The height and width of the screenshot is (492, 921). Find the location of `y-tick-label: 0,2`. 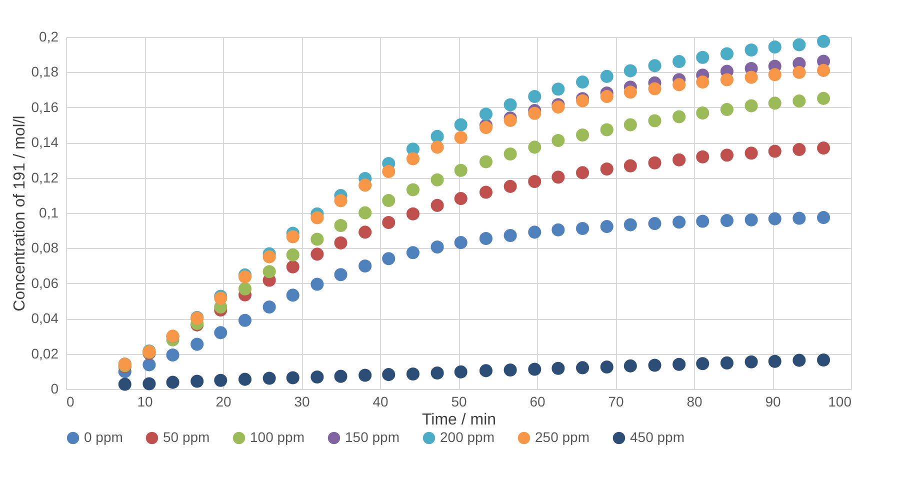

y-tick-label: 0,2 is located at coordinates (49, 36).